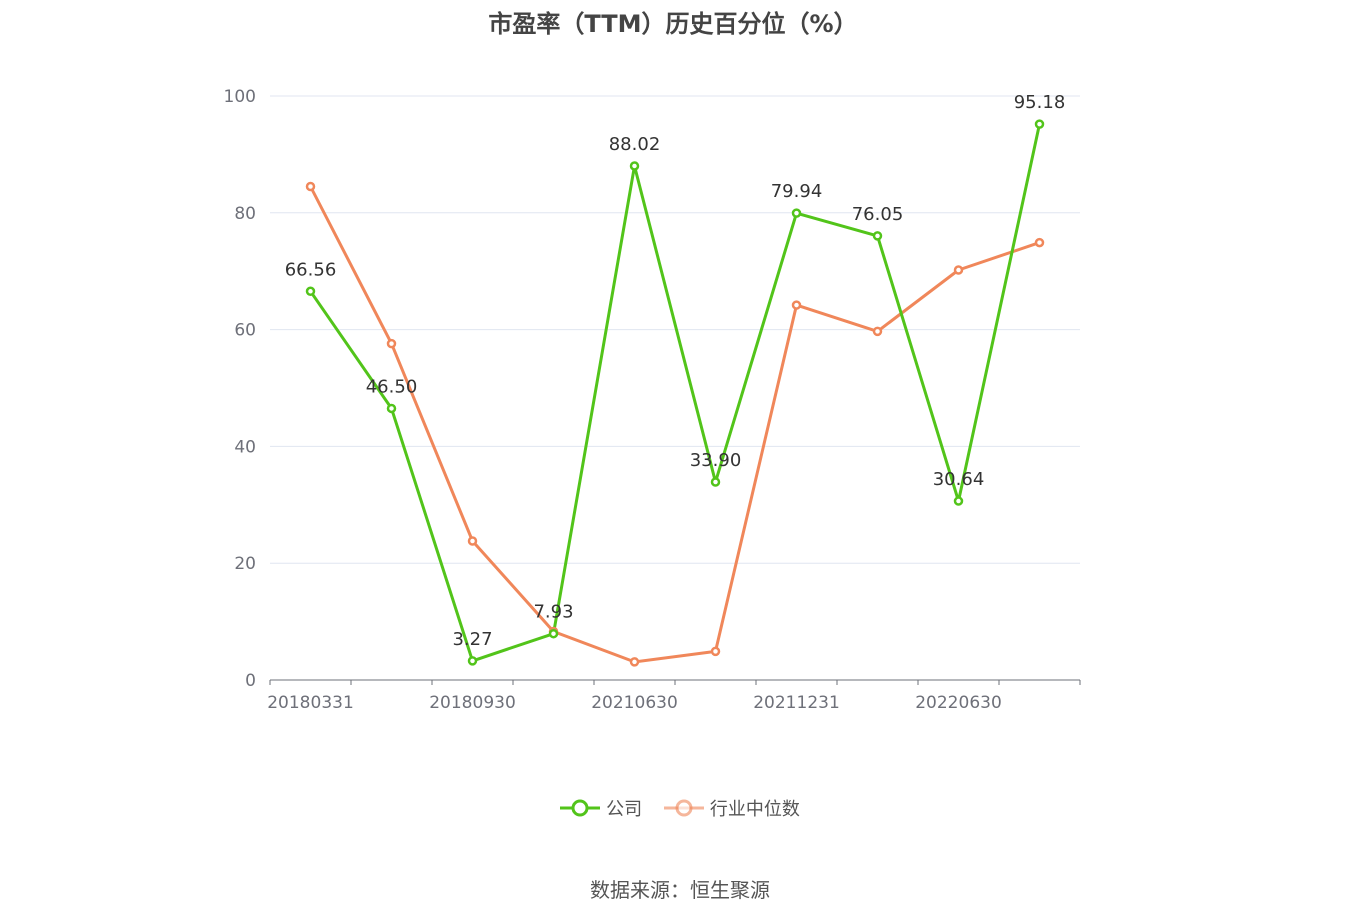 The height and width of the screenshot is (920, 1360). Describe the element at coordinates (245, 214) in the screenshot. I see `y-tick-label-80: 80` at that location.